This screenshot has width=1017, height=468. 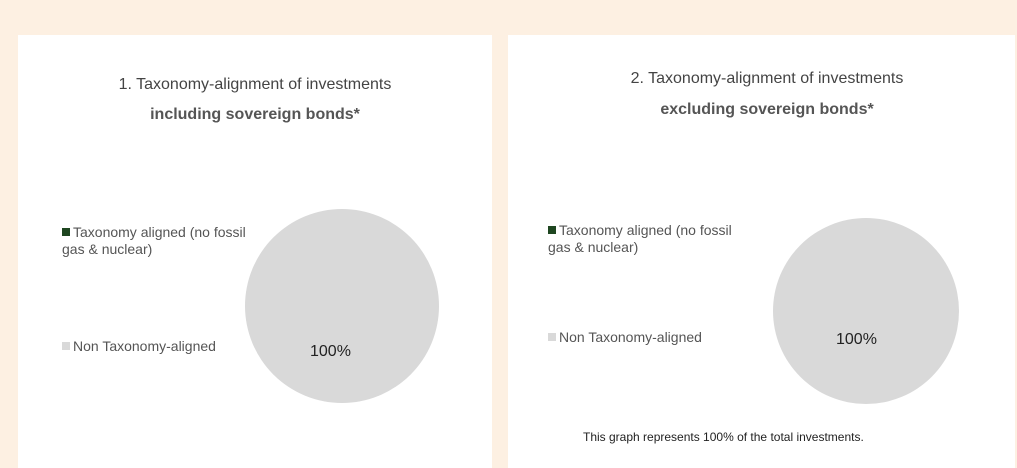 I want to click on chart-title: 1. Taxonomy-alignment of investments, so click(x=255, y=84).